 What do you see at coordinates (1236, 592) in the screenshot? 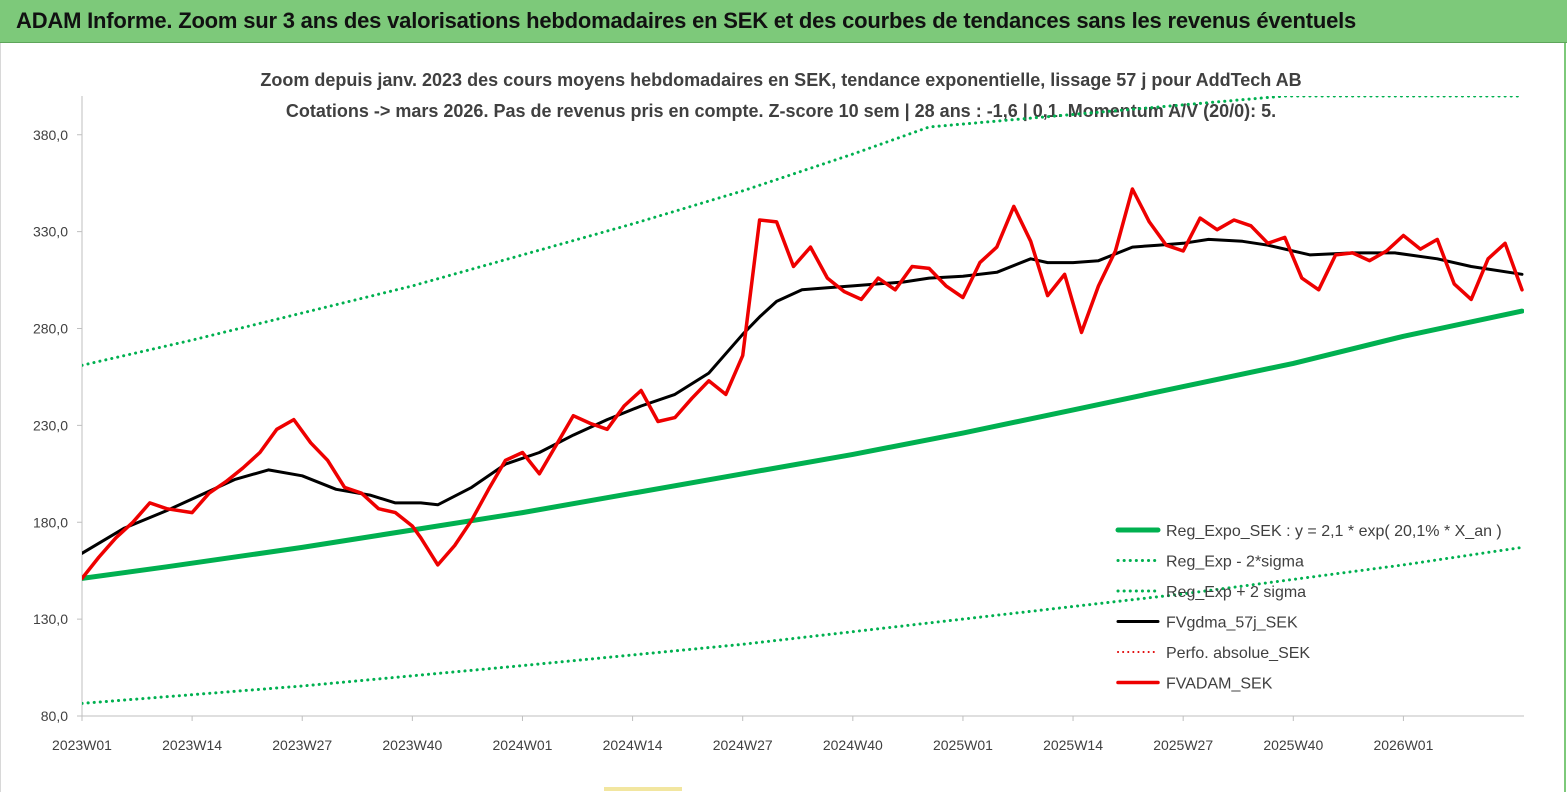
I see `legend-label: Reg_Exp + 2 sigma` at bounding box center [1236, 592].